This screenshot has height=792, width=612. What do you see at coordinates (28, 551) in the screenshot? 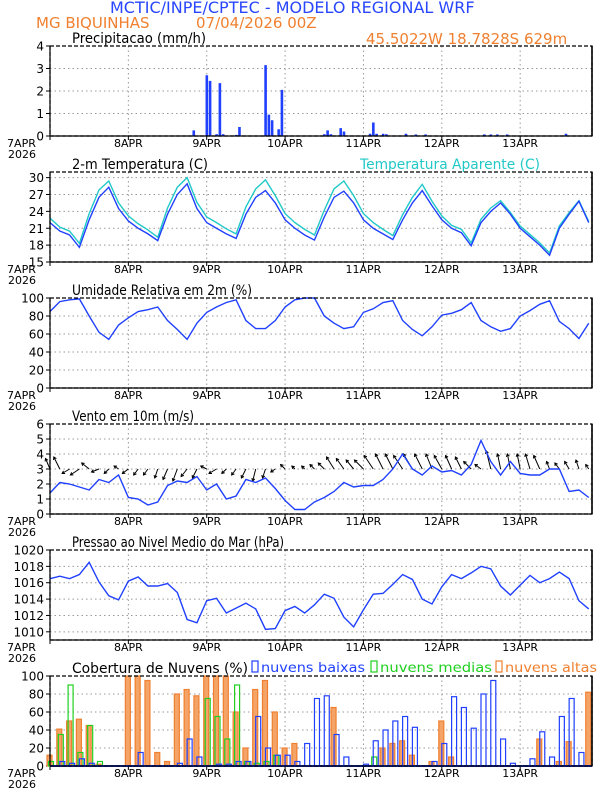
I see `y-tick-label: 1020` at bounding box center [28, 551].